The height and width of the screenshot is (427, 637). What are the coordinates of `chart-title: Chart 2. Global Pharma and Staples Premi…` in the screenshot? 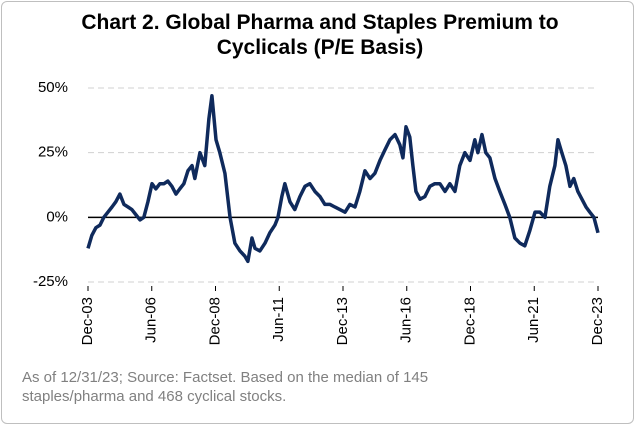 It's located at (320, 35).